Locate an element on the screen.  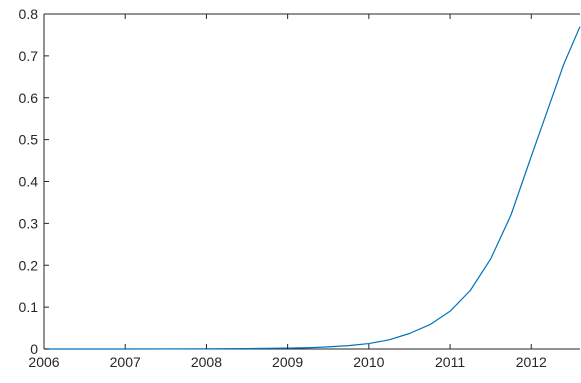
y-tick-label: 0.2 is located at coordinates (29, 265).